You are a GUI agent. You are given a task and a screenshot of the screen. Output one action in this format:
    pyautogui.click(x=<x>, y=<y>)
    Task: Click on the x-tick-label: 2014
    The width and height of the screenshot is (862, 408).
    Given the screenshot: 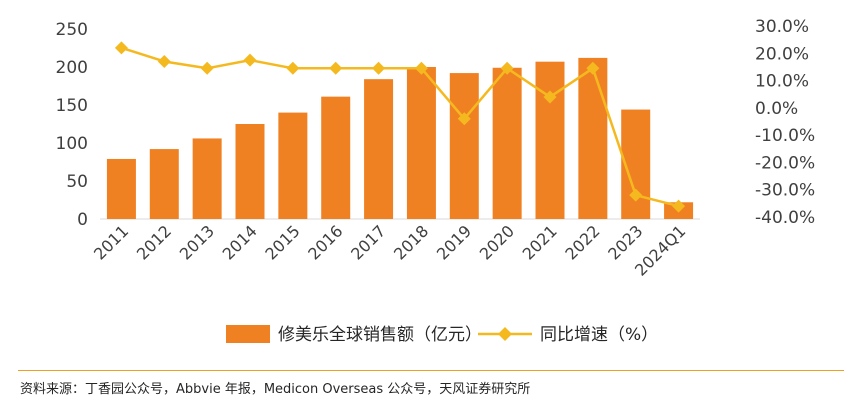 What is the action you would take?
    pyautogui.click(x=240, y=242)
    